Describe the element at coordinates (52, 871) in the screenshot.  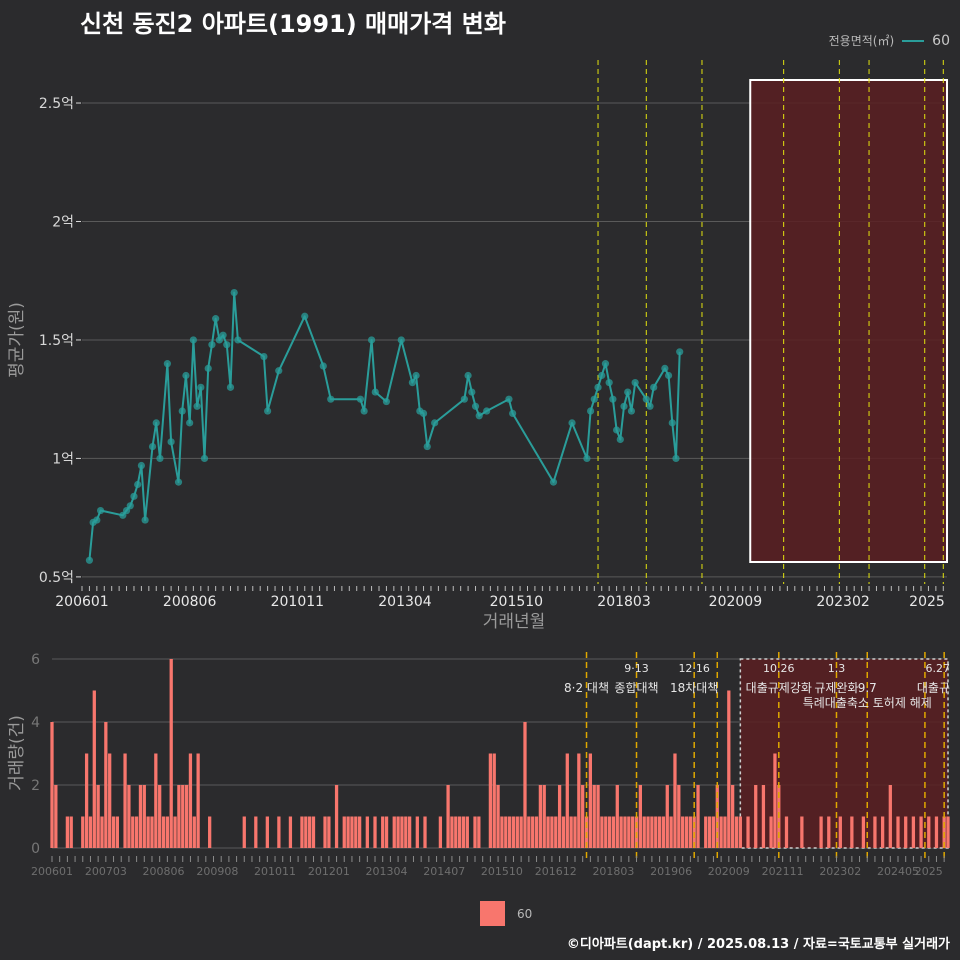
I see `volume-x-tick-label: 200601` at that location.